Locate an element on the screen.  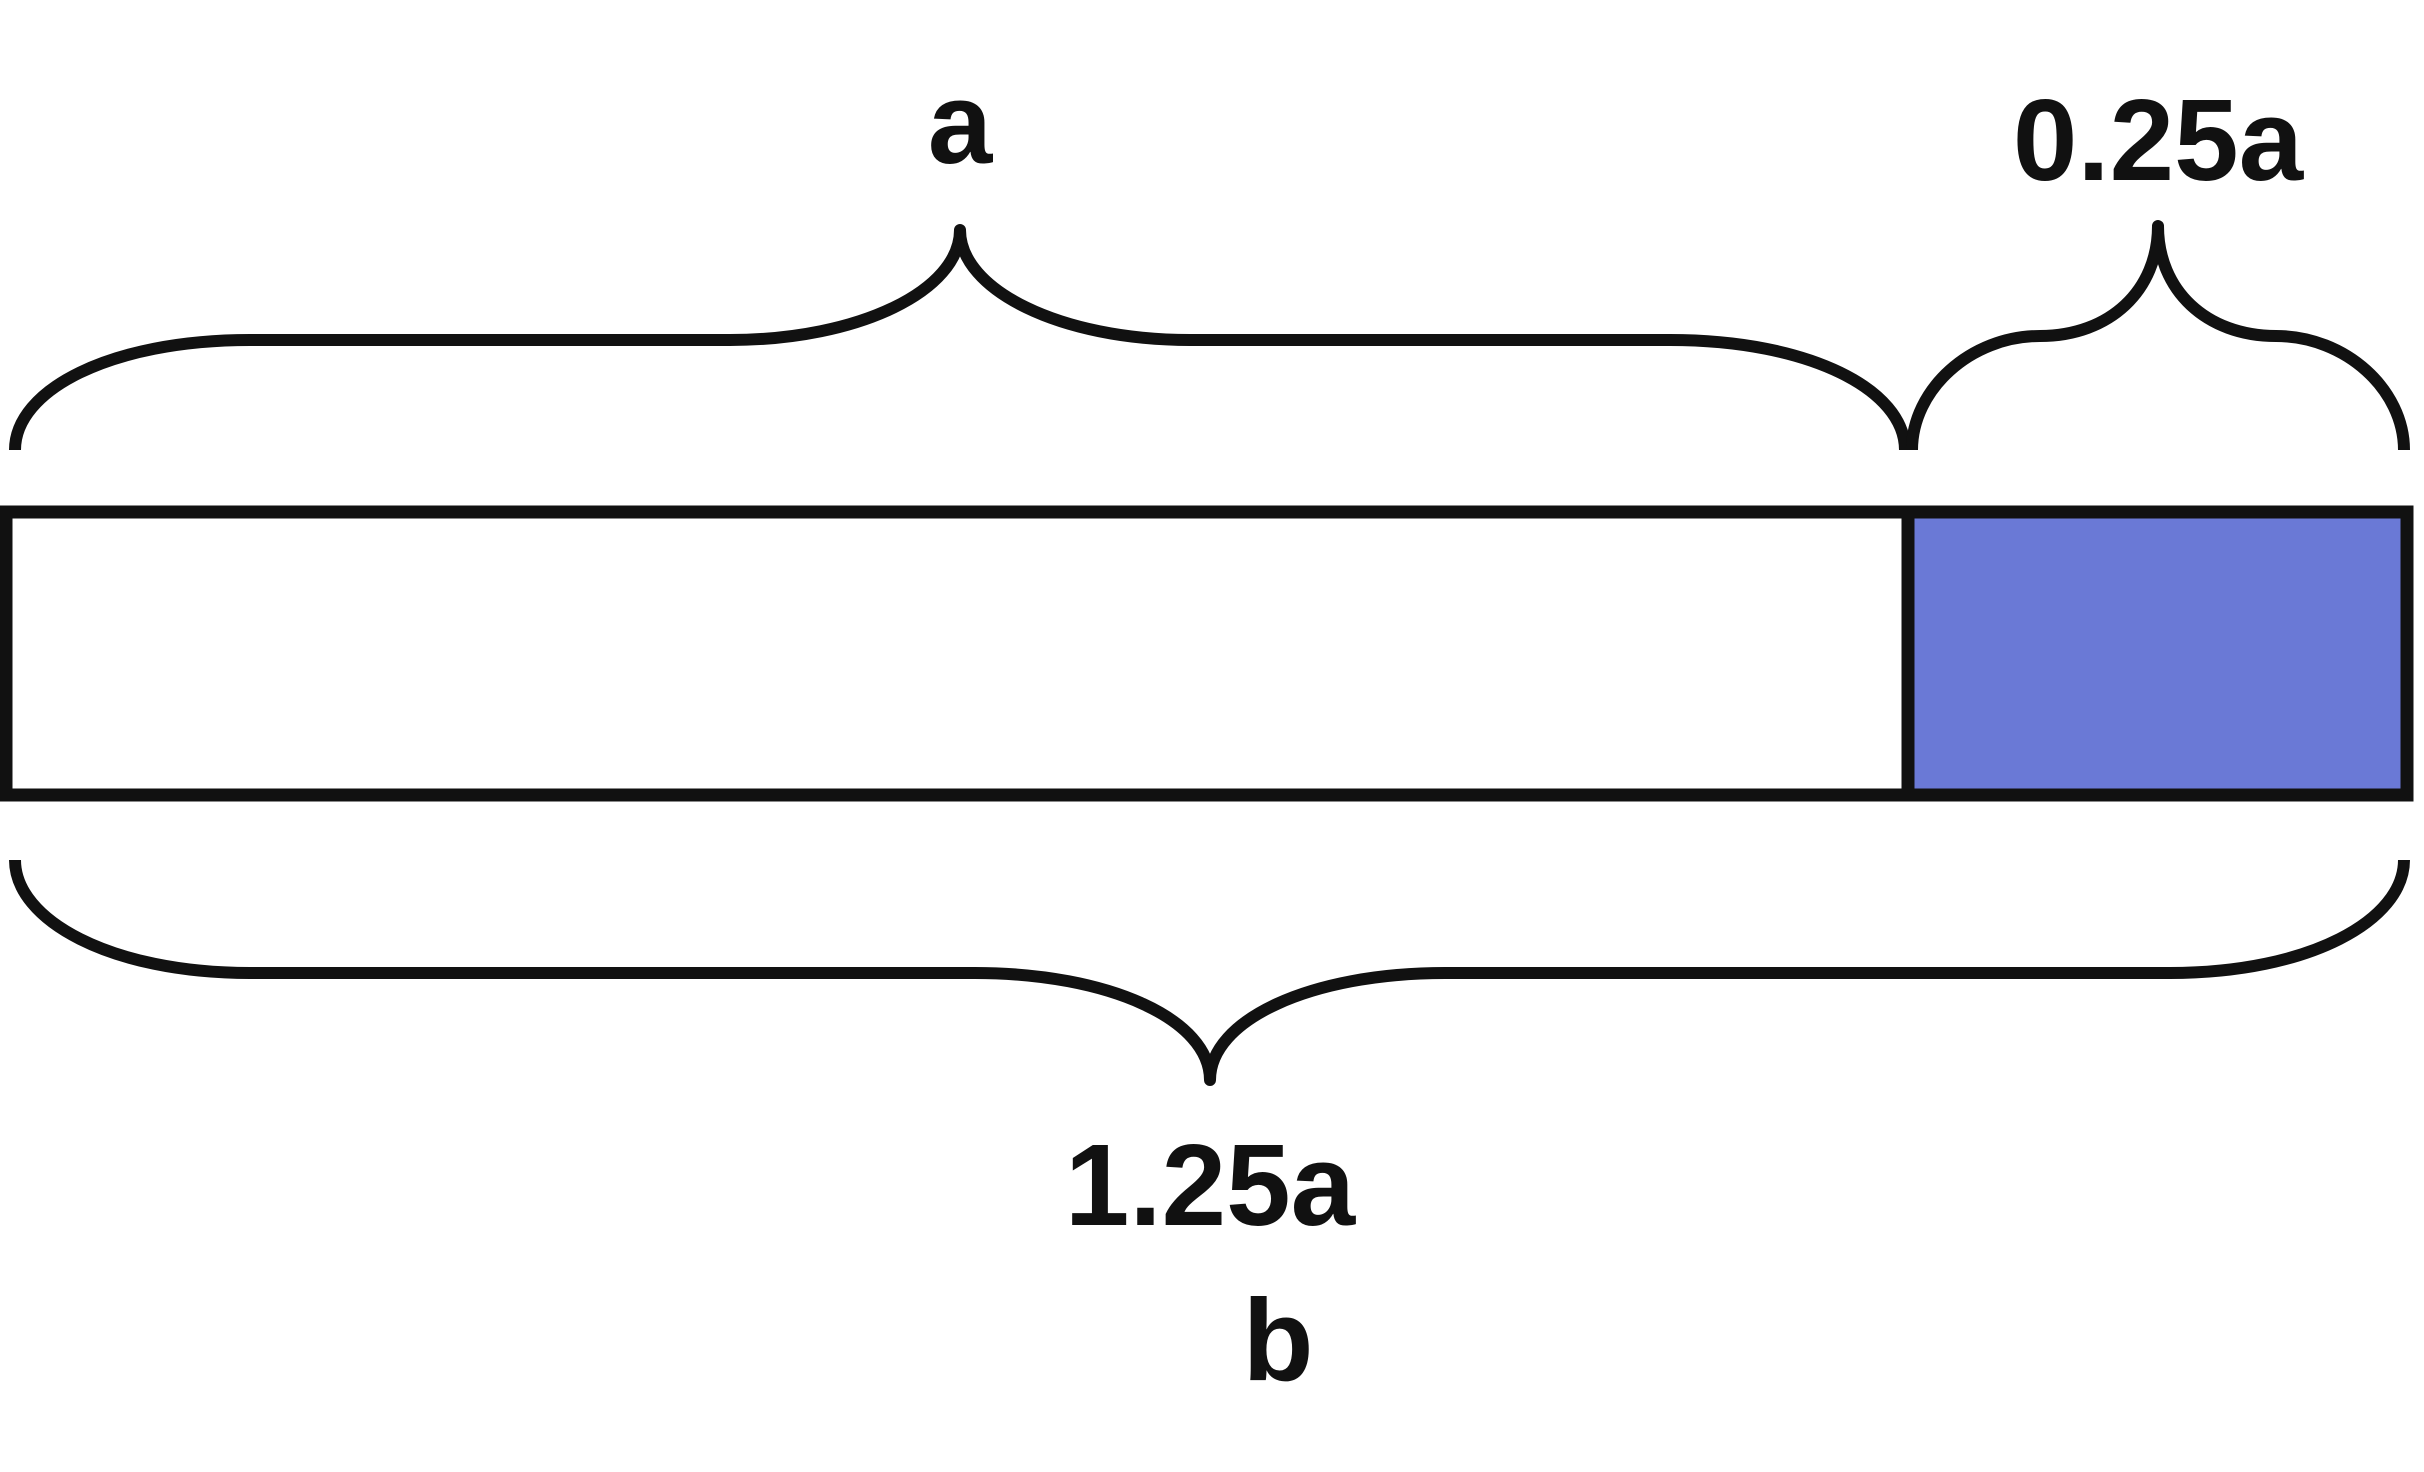
segment-quarter-a is located at coordinates (2157, 653).